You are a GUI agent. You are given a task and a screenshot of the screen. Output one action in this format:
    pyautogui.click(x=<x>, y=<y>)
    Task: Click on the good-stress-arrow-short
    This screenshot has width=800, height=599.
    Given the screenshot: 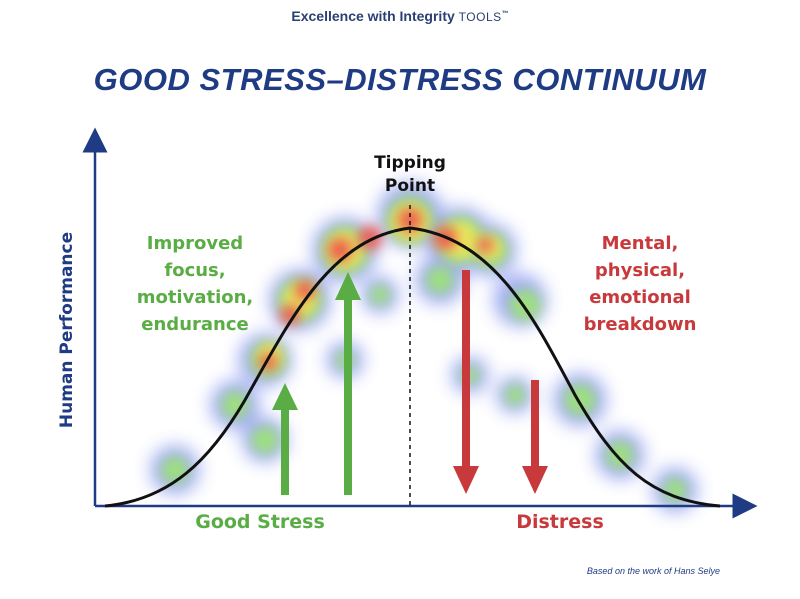 What is the action you would take?
    pyautogui.click(x=285, y=439)
    